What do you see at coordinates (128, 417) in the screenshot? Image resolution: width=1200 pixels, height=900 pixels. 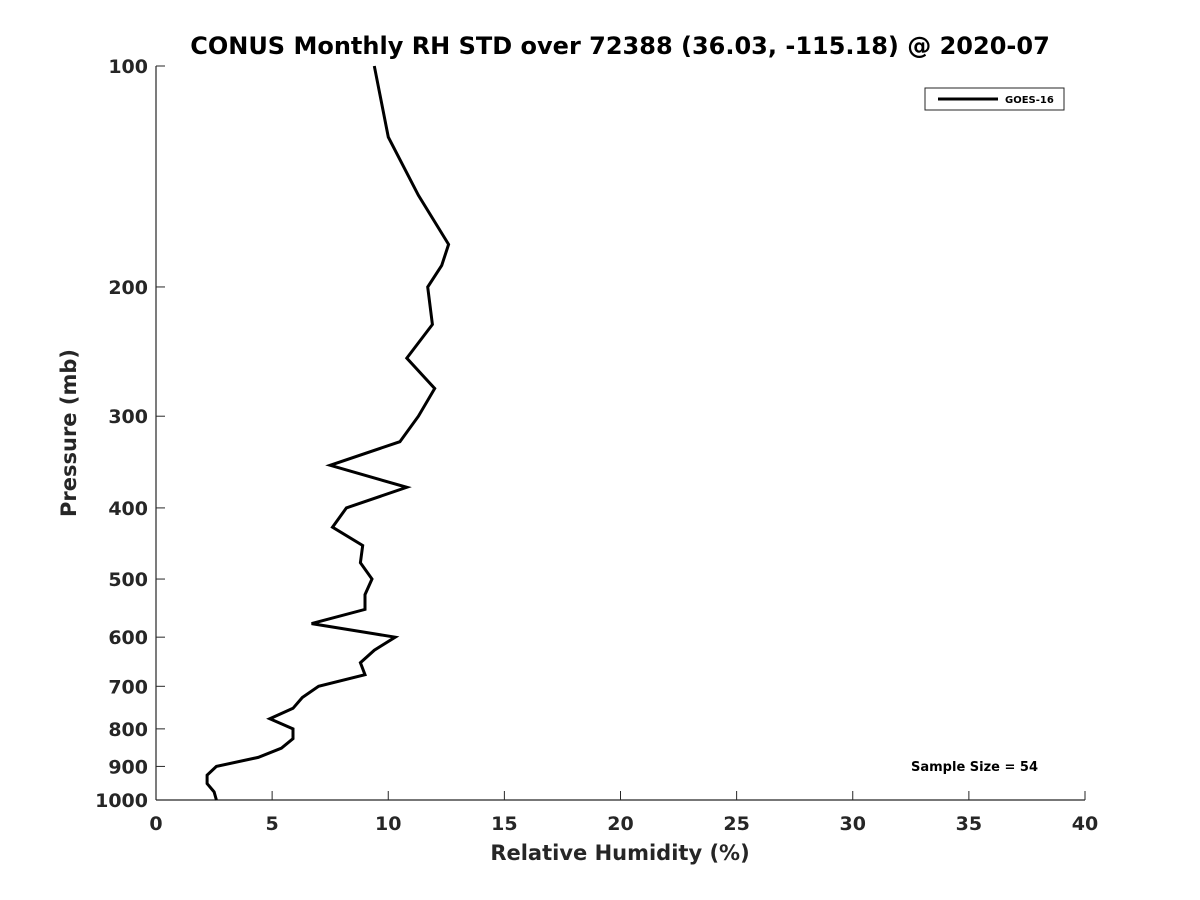 I see `y-tick-label: 300` at bounding box center [128, 417].